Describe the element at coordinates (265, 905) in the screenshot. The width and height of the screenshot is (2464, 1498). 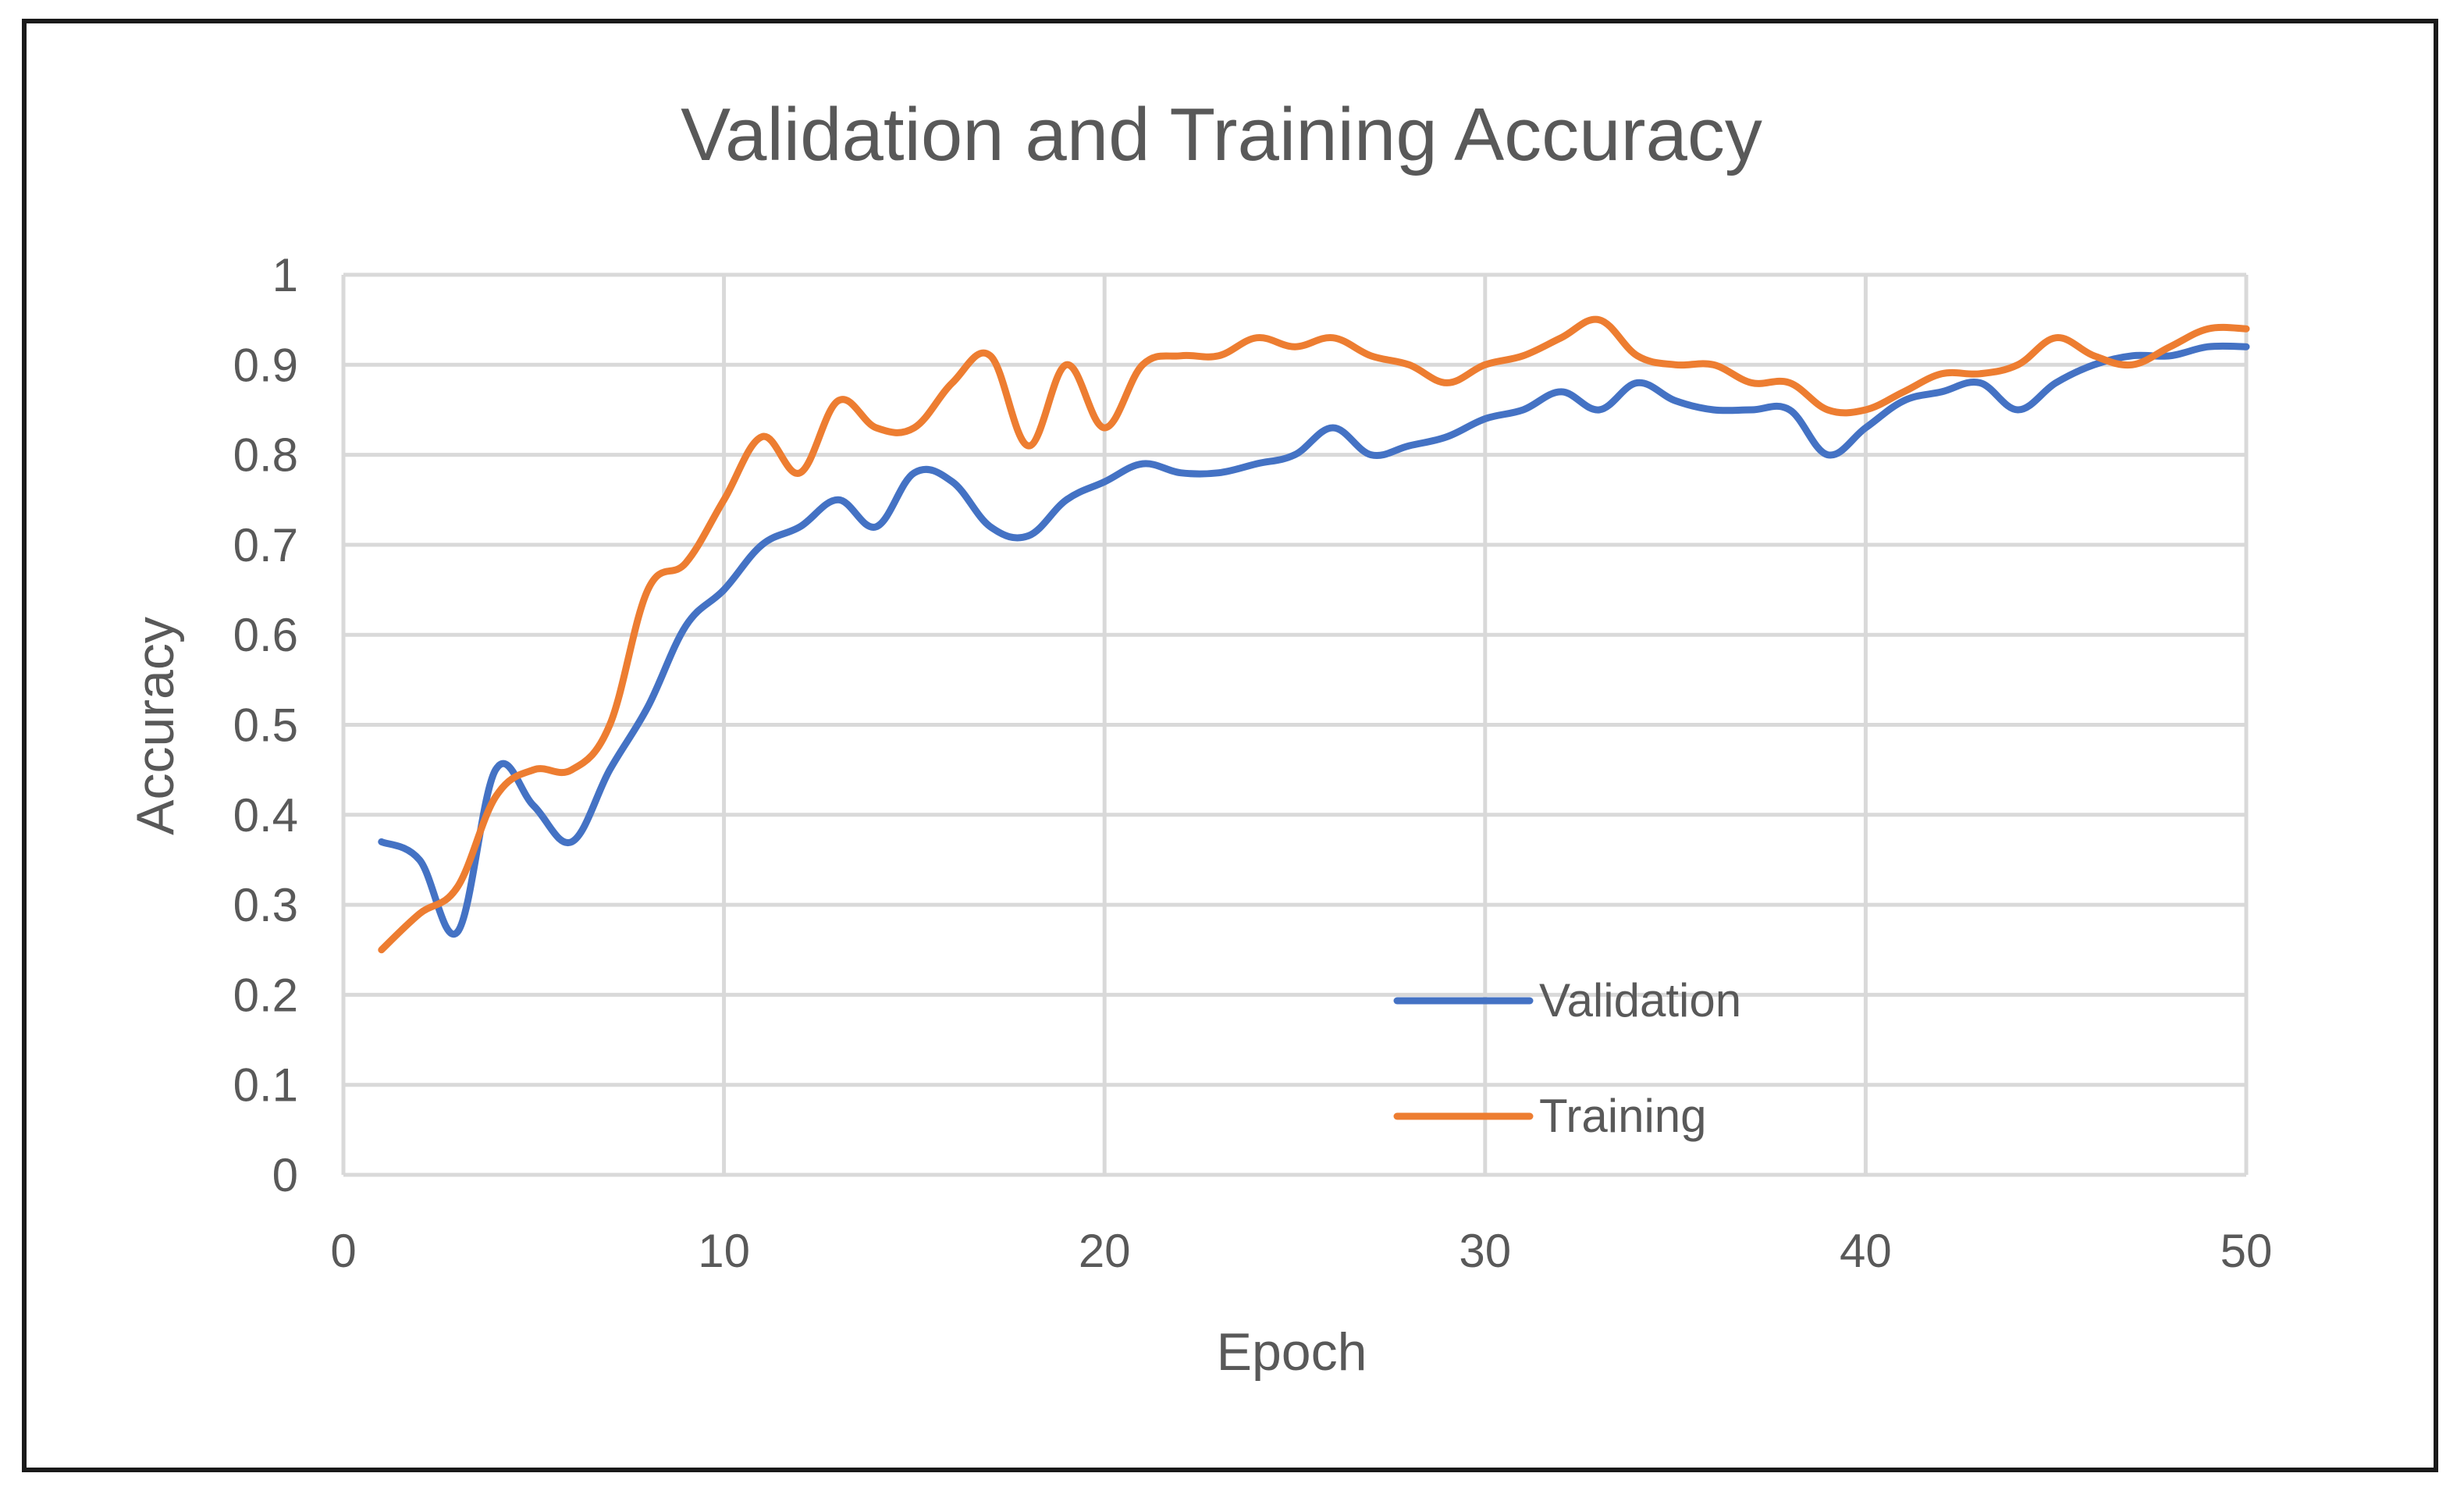
I see `y-tick-label: 0.3` at that location.